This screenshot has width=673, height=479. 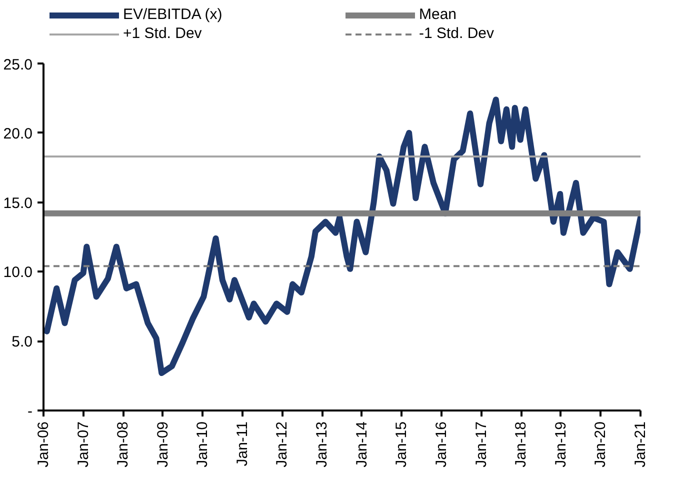 What do you see at coordinates (282, 444) in the screenshot?
I see `x-tick-label: Jan-12` at bounding box center [282, 444].